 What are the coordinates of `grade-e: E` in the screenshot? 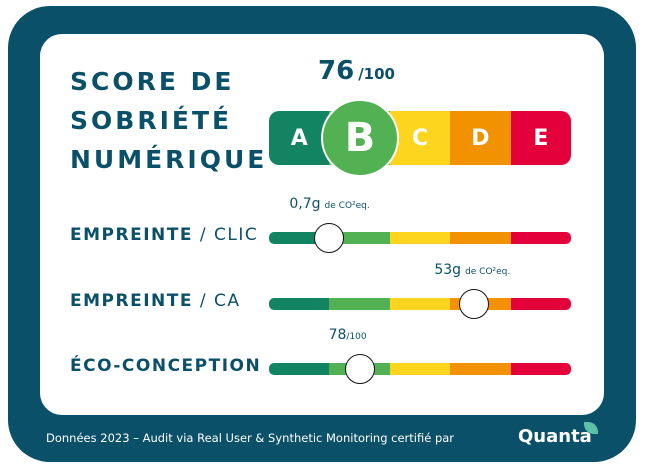 It's located at (540, 138).